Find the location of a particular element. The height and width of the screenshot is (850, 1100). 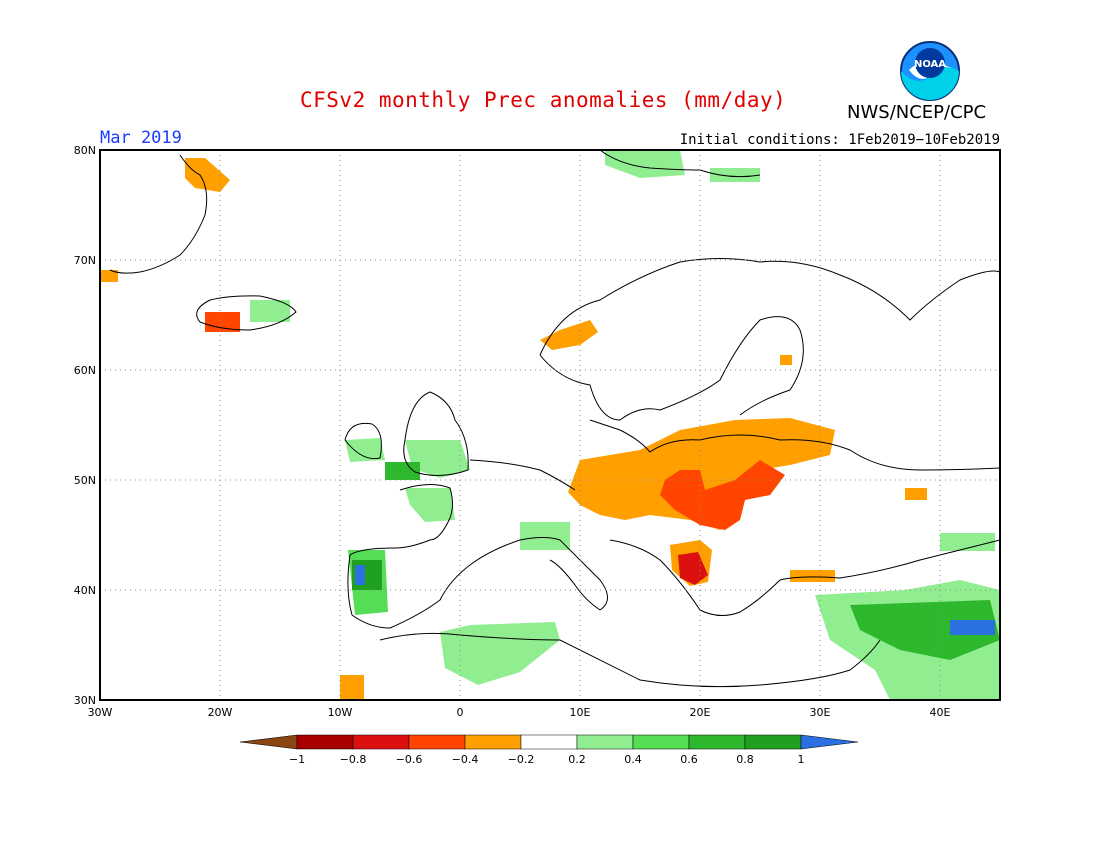

colorbar-label: 0.4 is located at coordinates (633, 759).